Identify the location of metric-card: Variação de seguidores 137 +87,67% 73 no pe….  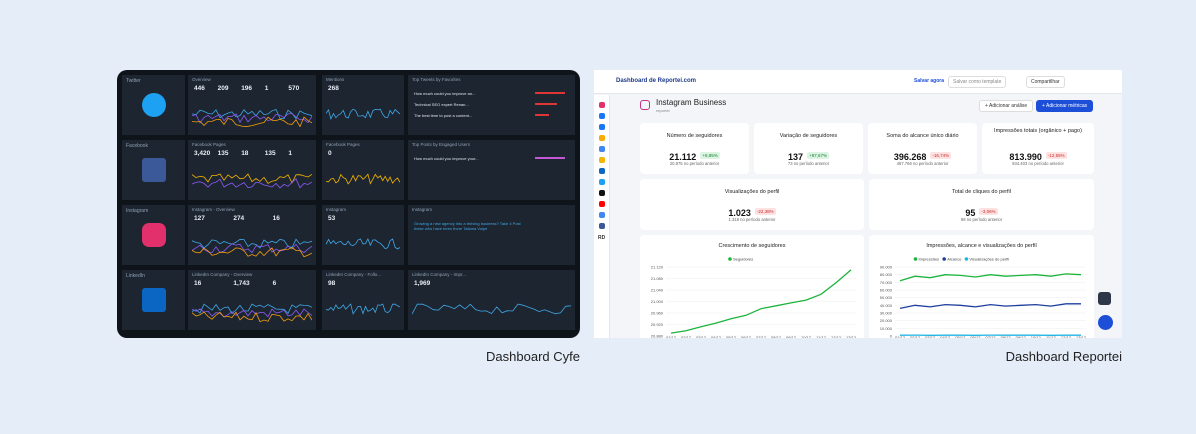
(808, 148).